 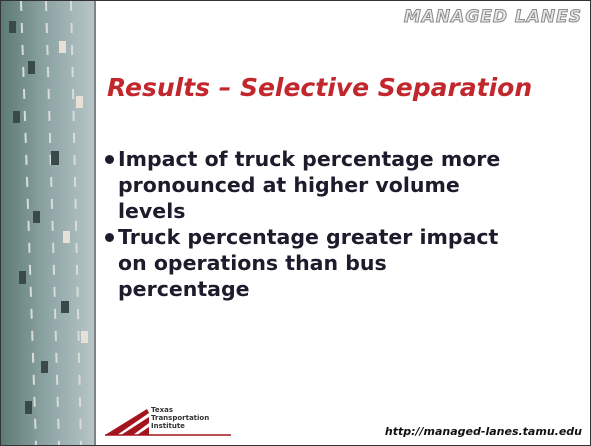 I want to click on logo-line: Transportation, so click(x=180, y=418).